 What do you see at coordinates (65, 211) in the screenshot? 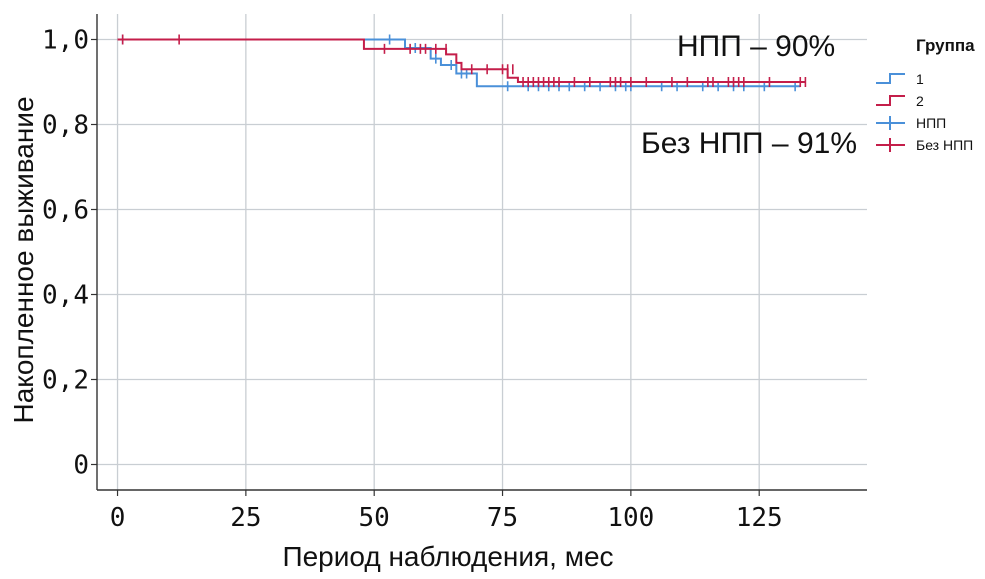
I see `y-tick-label: 0,6` at bounding box center [65, 211].